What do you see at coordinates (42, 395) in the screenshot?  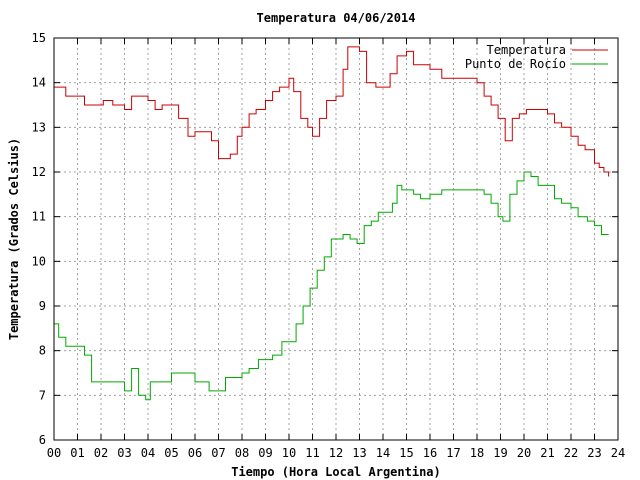 I see `y-tick-label: 7` at bounding box center [42, 395].